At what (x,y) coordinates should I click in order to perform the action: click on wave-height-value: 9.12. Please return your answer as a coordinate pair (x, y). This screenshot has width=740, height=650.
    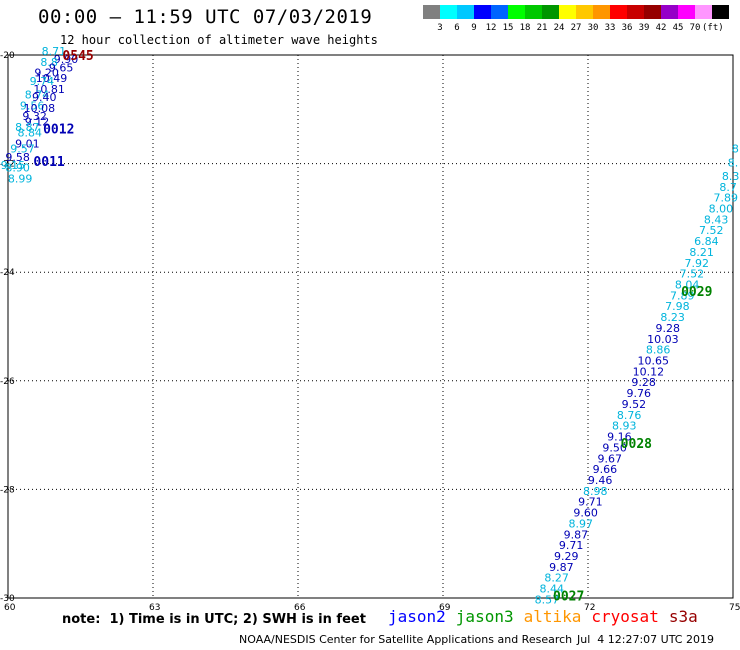
    Looking at the image, I should click on (37, 122).